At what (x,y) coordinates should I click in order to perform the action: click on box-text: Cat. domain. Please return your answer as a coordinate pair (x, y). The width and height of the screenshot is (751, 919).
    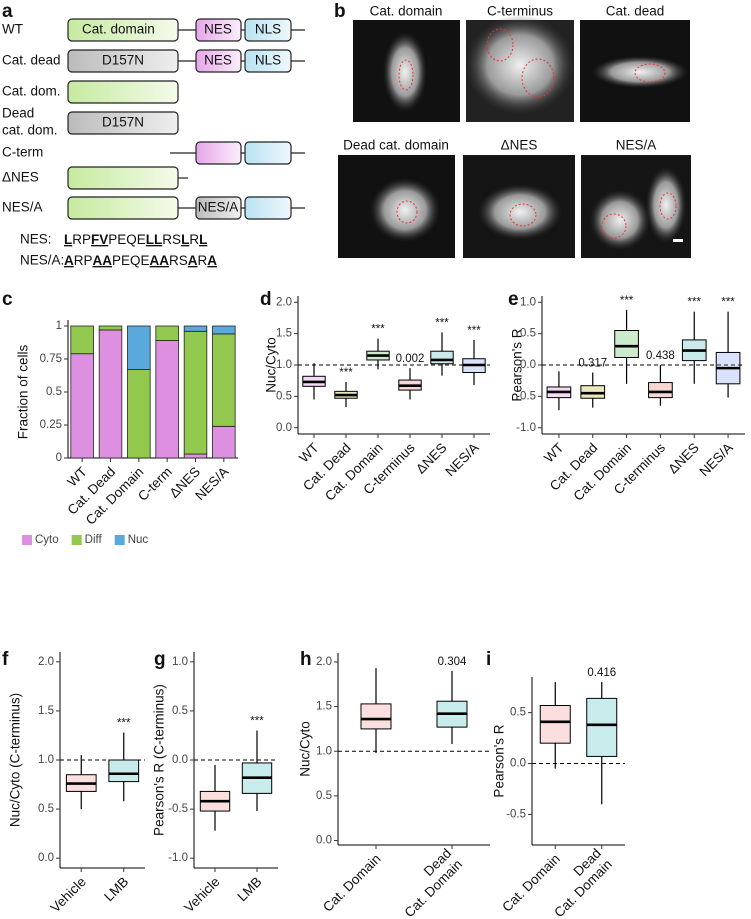
    Looking at the image, I should click on (118, 29).